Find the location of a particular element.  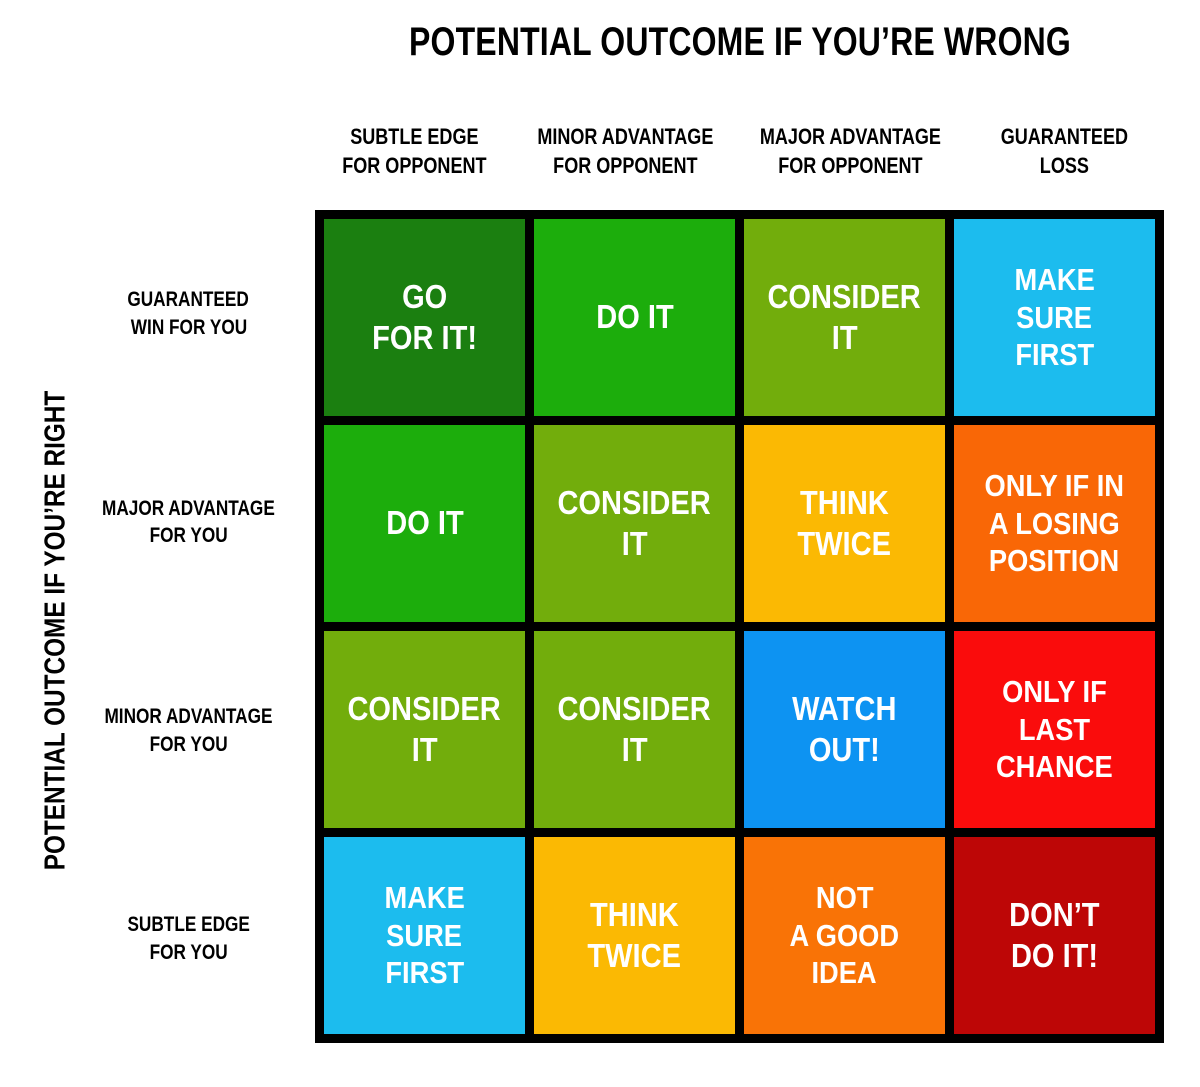

column-header-major-advantage-for-opponent: MAJOR ADVANTAGE FOR OPPONENT is located at coordinates (850, 164).